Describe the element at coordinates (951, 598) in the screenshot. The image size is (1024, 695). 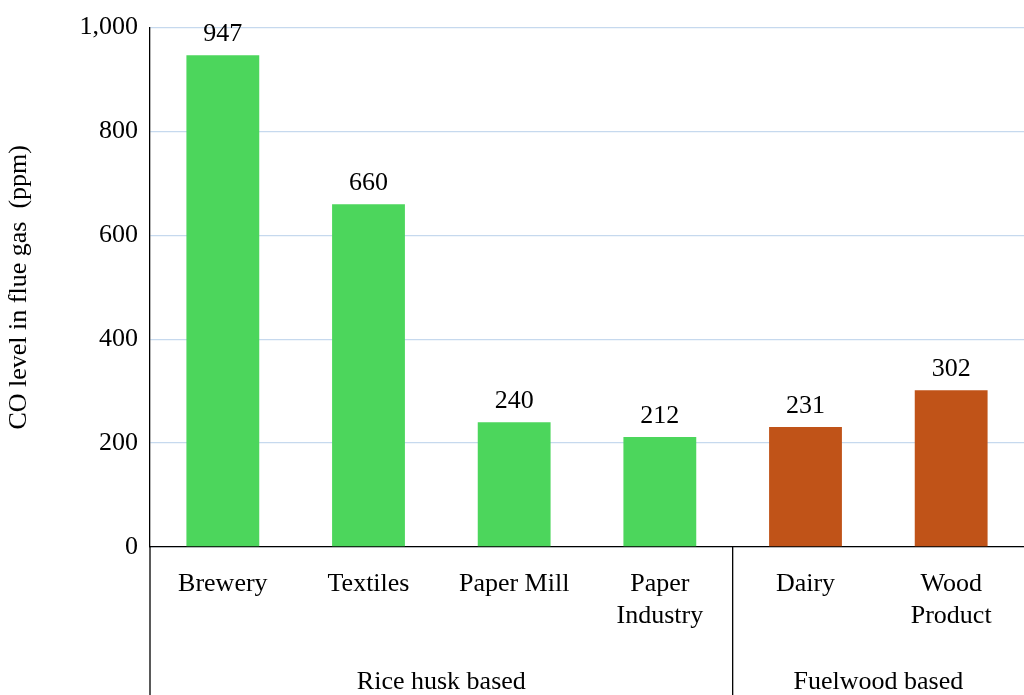
I see `x-tick-label: Wood Product` at that location.